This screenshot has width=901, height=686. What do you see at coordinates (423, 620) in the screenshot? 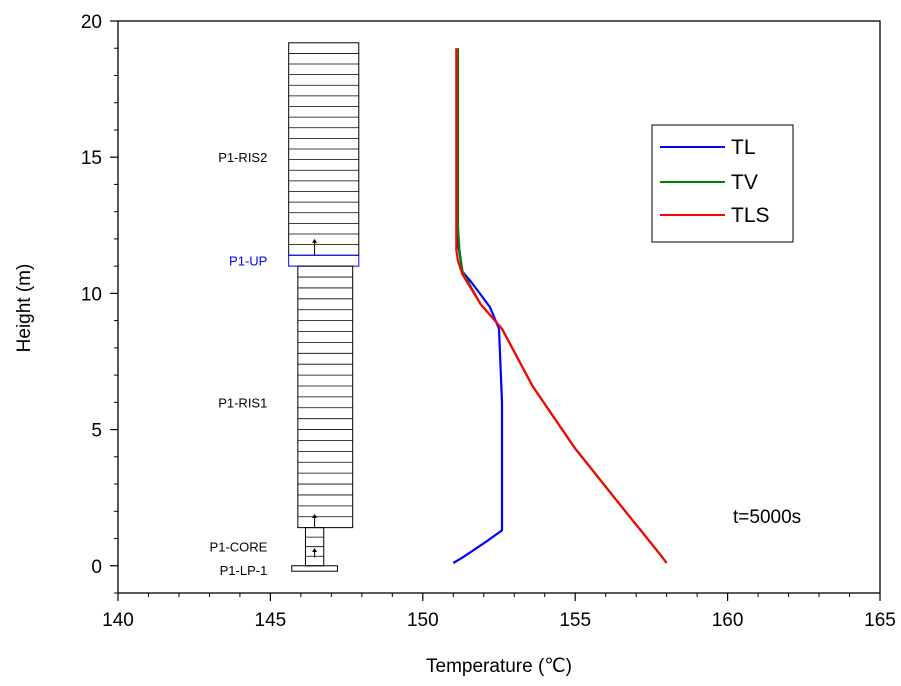
I see `x-tick-label: 150` at bounding box center [423, 620].